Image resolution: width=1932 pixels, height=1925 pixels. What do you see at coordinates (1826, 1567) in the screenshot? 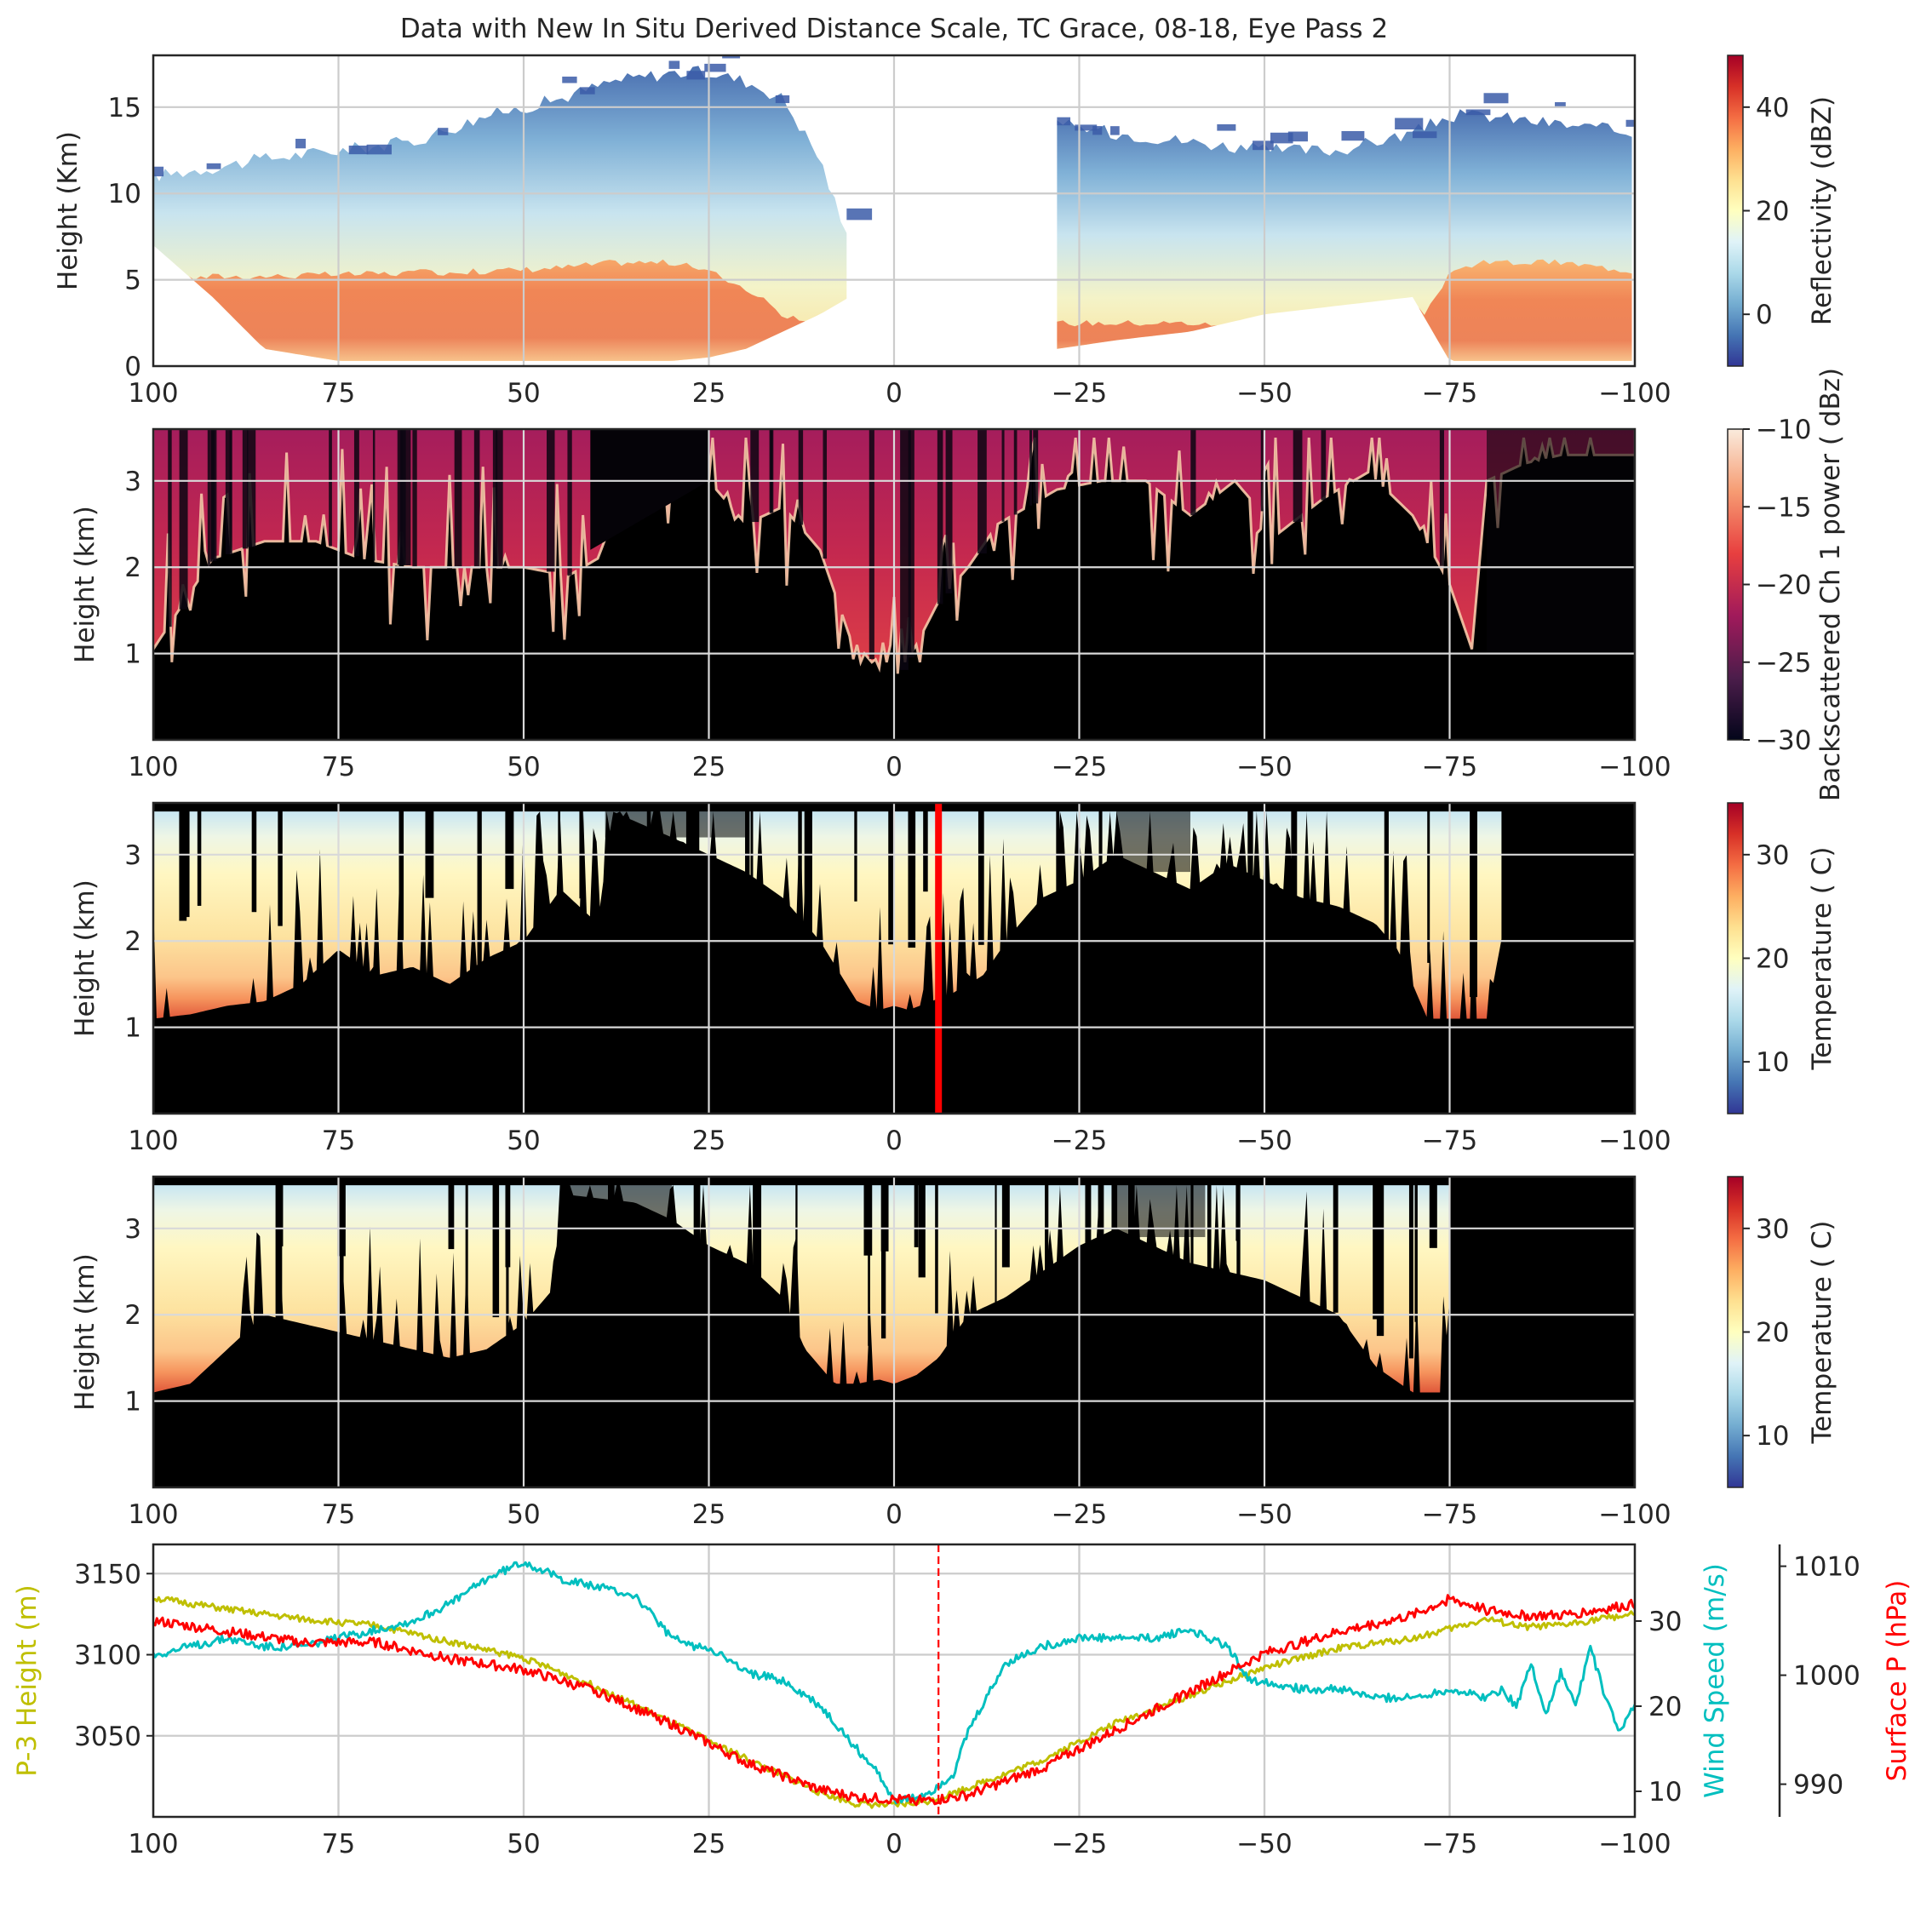
I see `surface-pressure-tick-label: 1010` at bounding box center [1826, 1567].